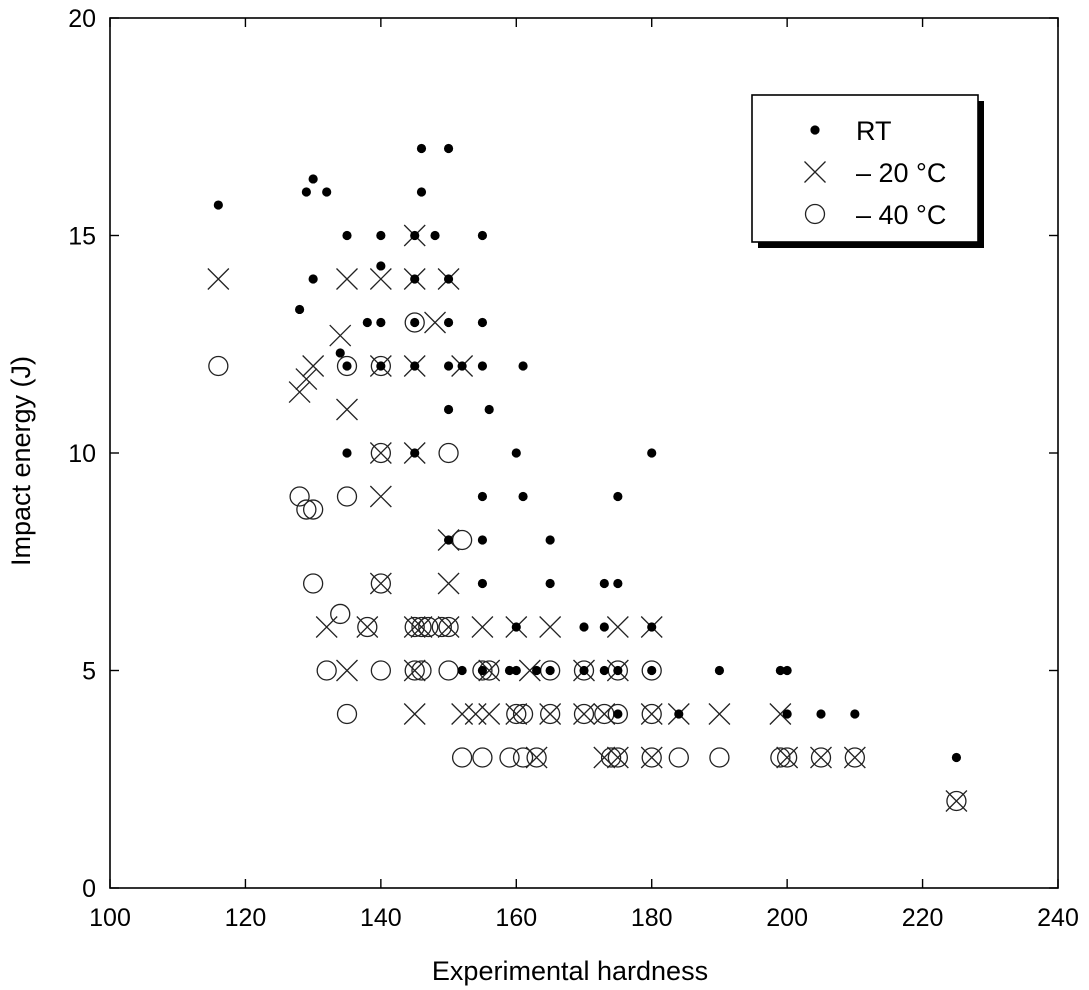 The image size is (1089, 990). I want to click on y-tick-label: 0, so click(89, 889).